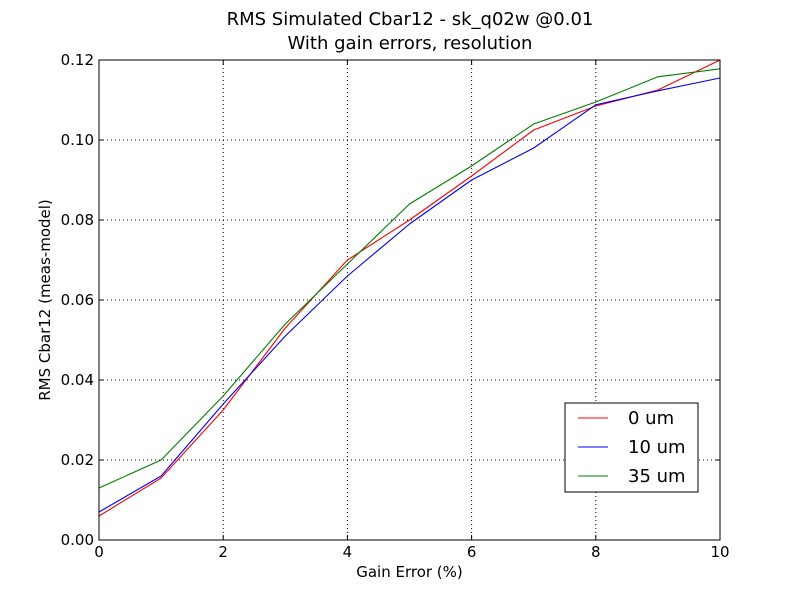 The width and height of the screenshot is (800, 600). I want to click on y-tick-label: 0.12, so click(77, 60).